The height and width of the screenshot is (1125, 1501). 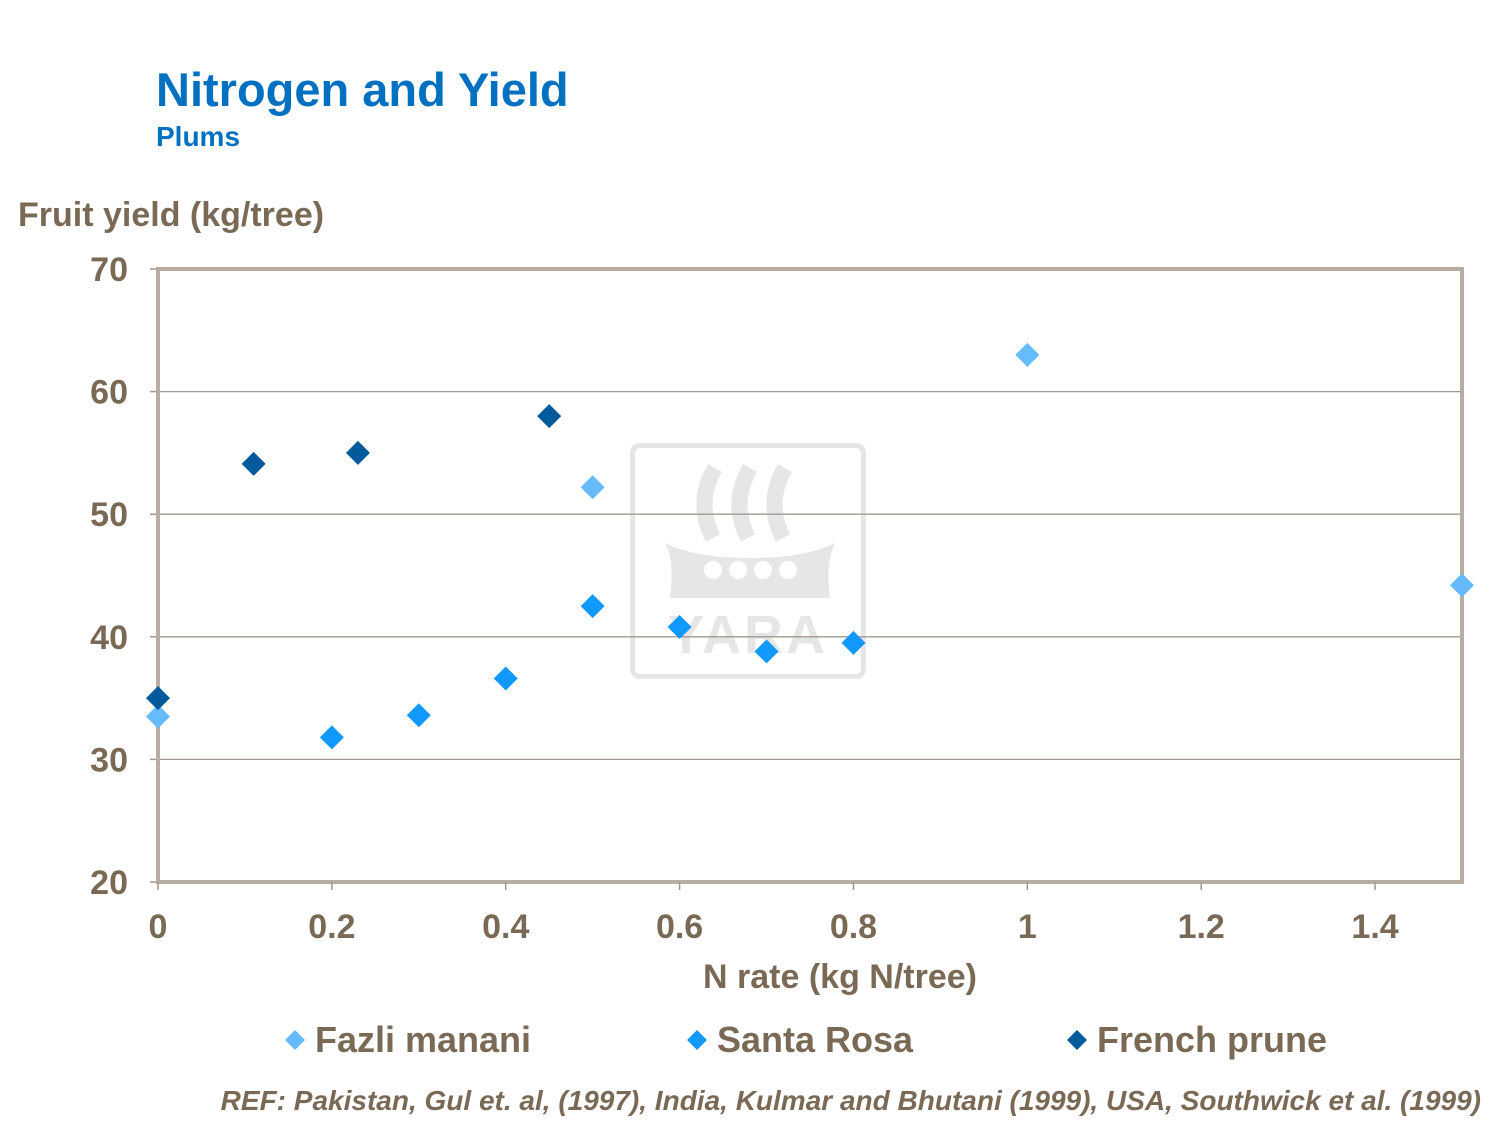 I want to click on y-tick-label: 40, so click(x=109, y=638).